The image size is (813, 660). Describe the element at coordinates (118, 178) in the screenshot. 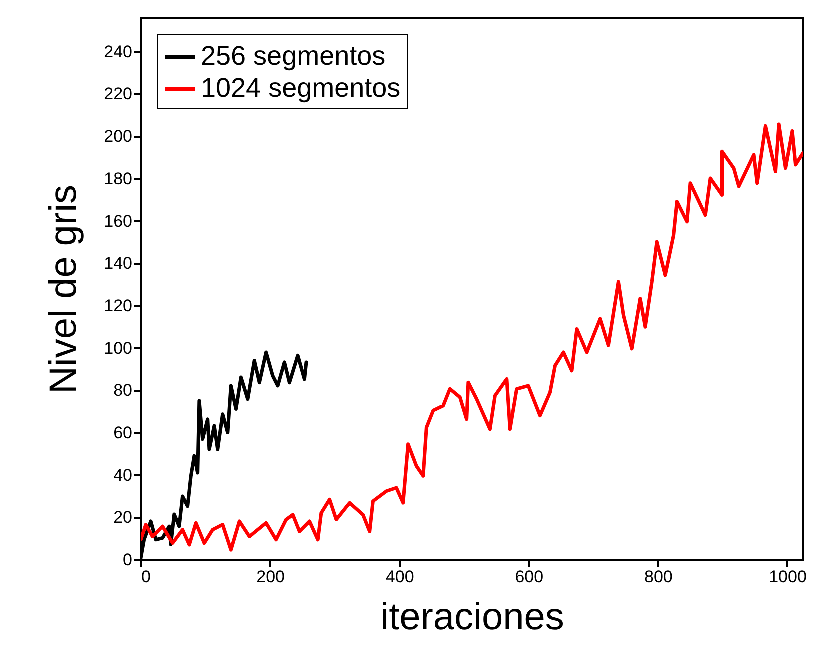

I see `y-tick-label: 180` at that location.